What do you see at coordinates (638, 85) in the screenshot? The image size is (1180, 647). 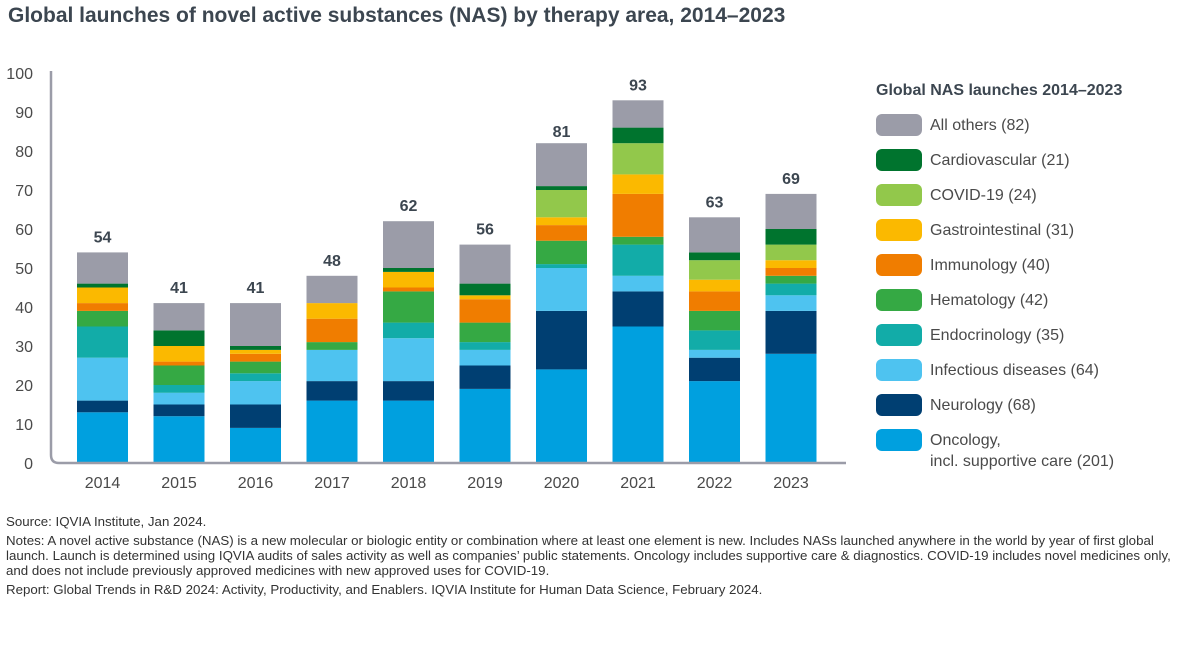 I see `bar-total-label: 93` at bounding box center [638, 85].